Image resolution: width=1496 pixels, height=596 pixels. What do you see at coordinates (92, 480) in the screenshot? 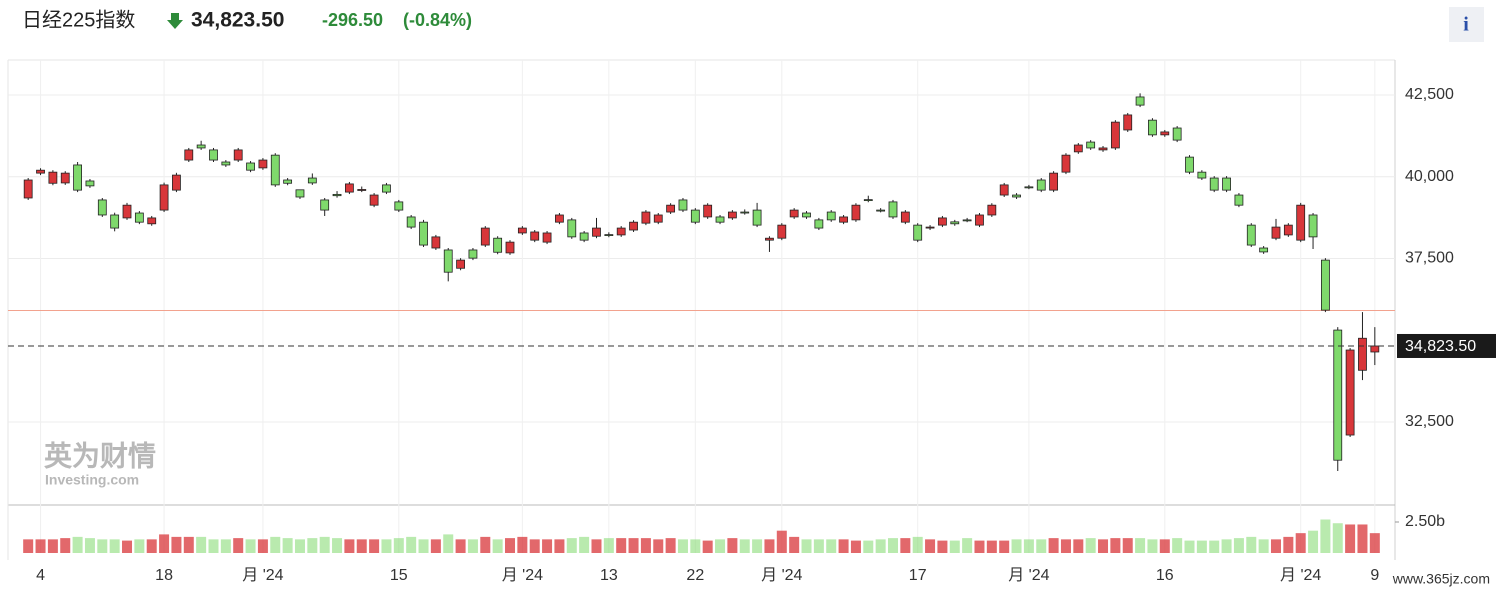
I see `watermark-site: Investing.com` at bounding box center [92, 480].